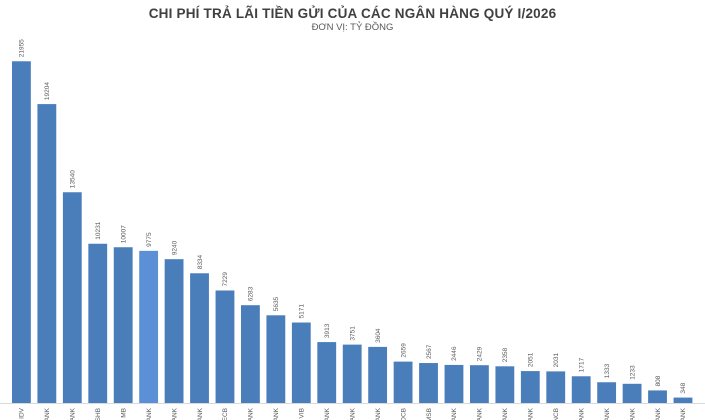  I want to click on category-label-15: ANK, so click(378, 413).